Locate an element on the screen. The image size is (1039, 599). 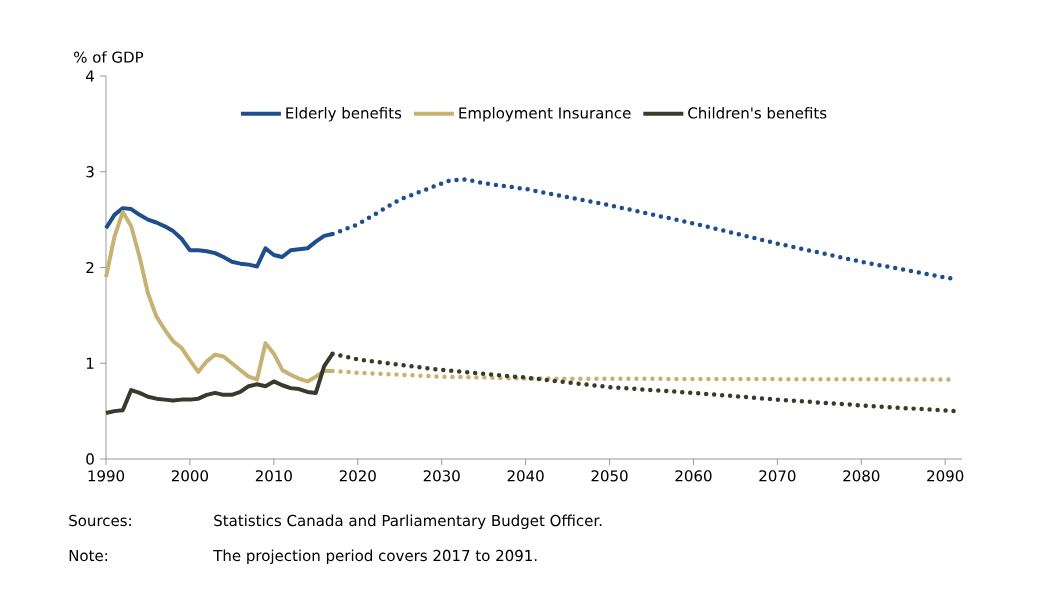
y-tick-label: 4 is located at coordinates (90, 76).